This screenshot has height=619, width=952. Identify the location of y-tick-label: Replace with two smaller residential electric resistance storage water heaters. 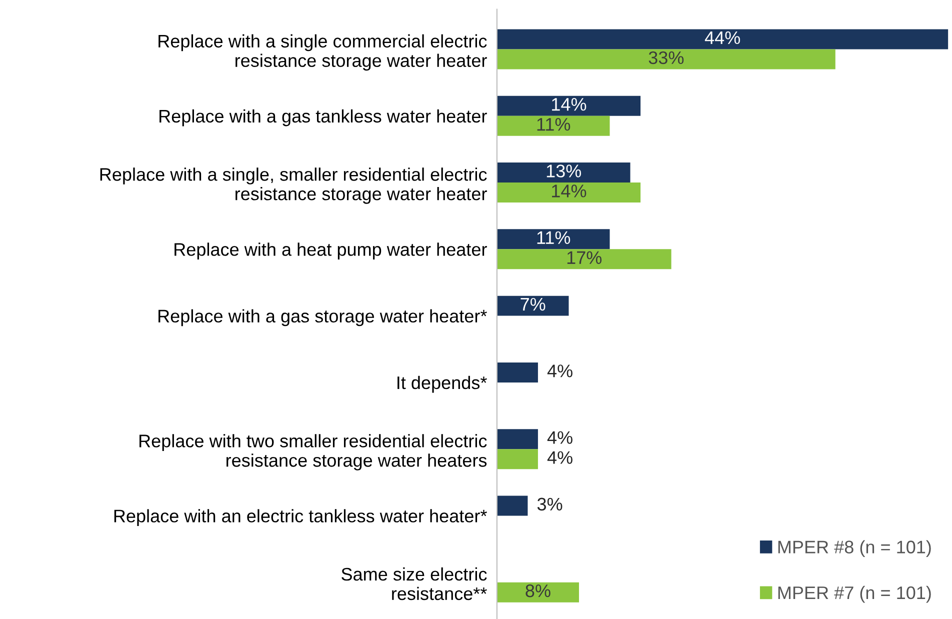
(313, 452).